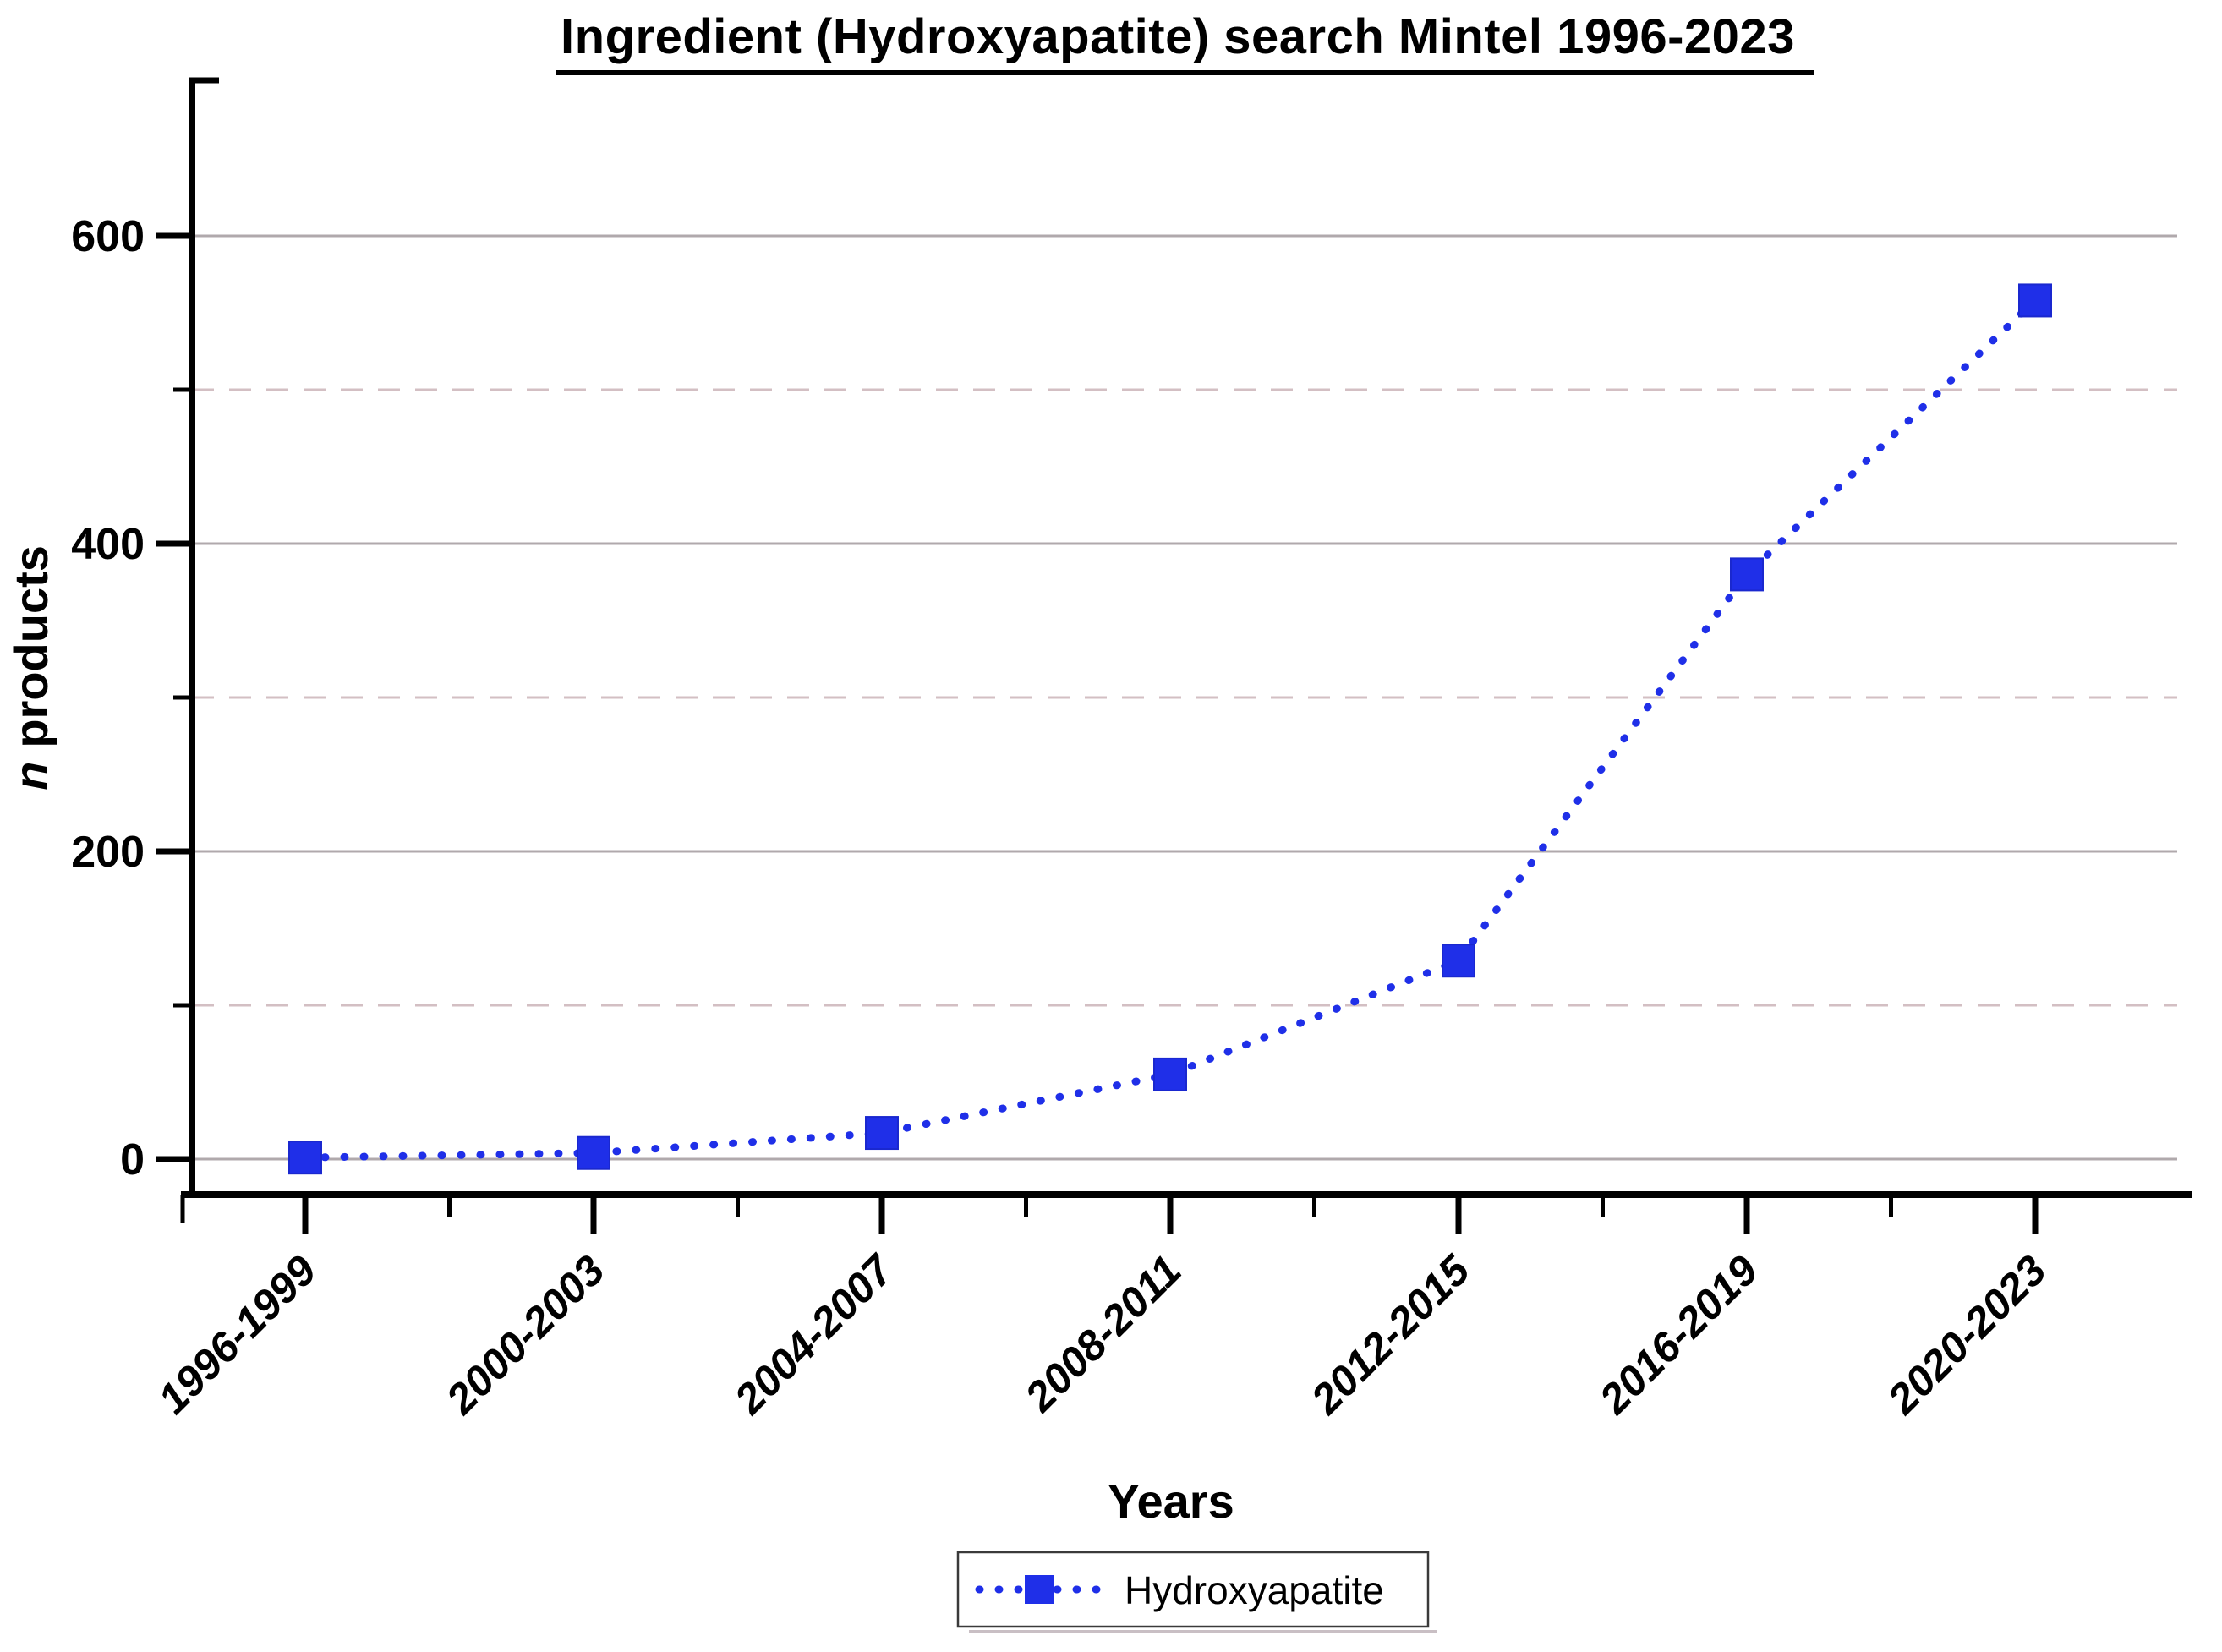 This screenshot has width=2222, height=1652. What do you see at coordinates (1966, 1335) in the screenshot?
I see `x-tick-label-2020-2023: 2020-2023` at bounding box center [1966, 1335].